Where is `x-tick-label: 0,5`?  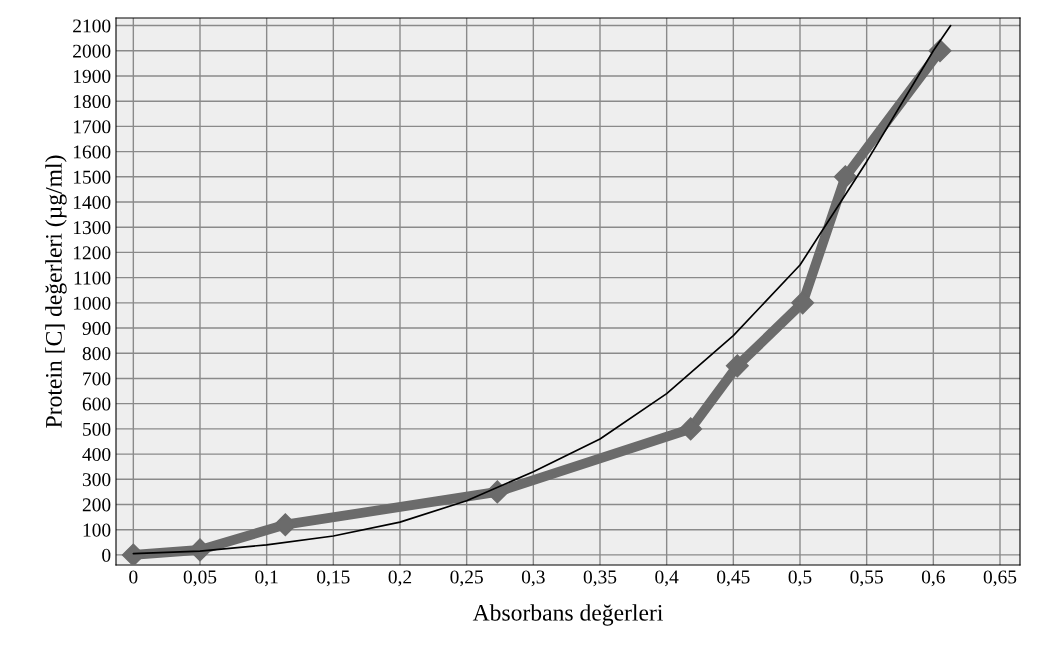
x-tick-label: 0,5 is located at coordinates (800, 578).